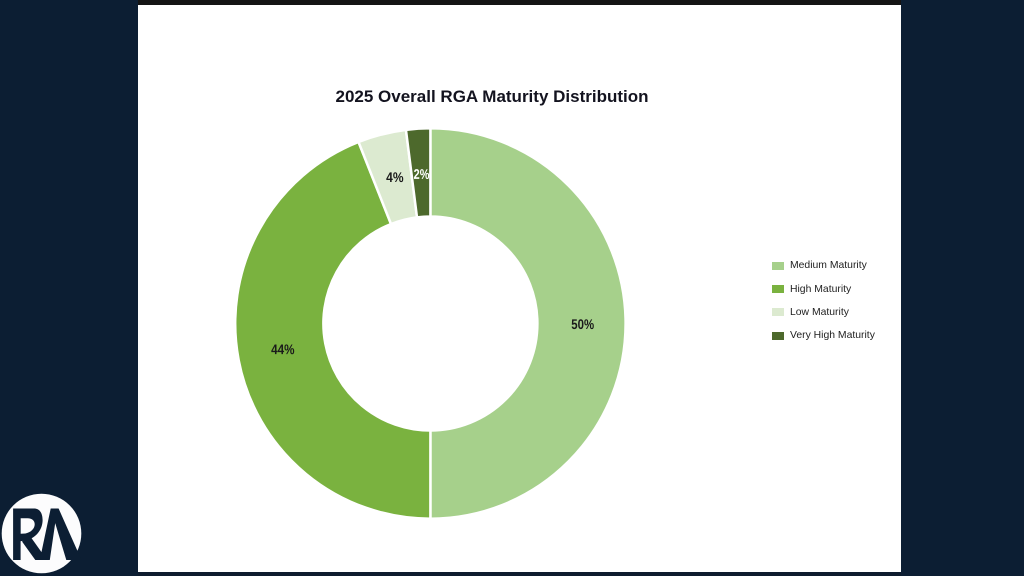  Describe the element at coordinates (422, 174) in the screenshot. I see `svg-text: 2%` at that location.